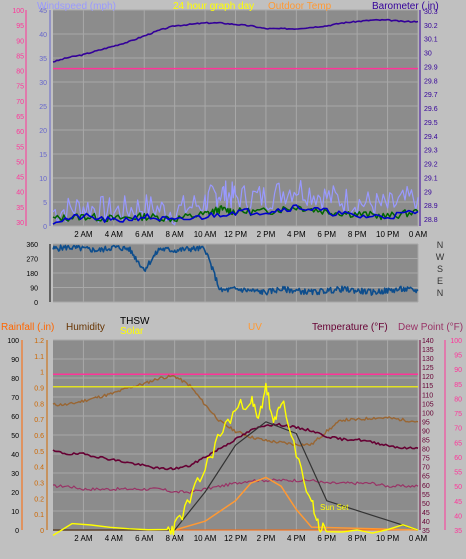  Describe the element at coordinates (235, 446) in the screenshot. I see `temperature-line` at that location.